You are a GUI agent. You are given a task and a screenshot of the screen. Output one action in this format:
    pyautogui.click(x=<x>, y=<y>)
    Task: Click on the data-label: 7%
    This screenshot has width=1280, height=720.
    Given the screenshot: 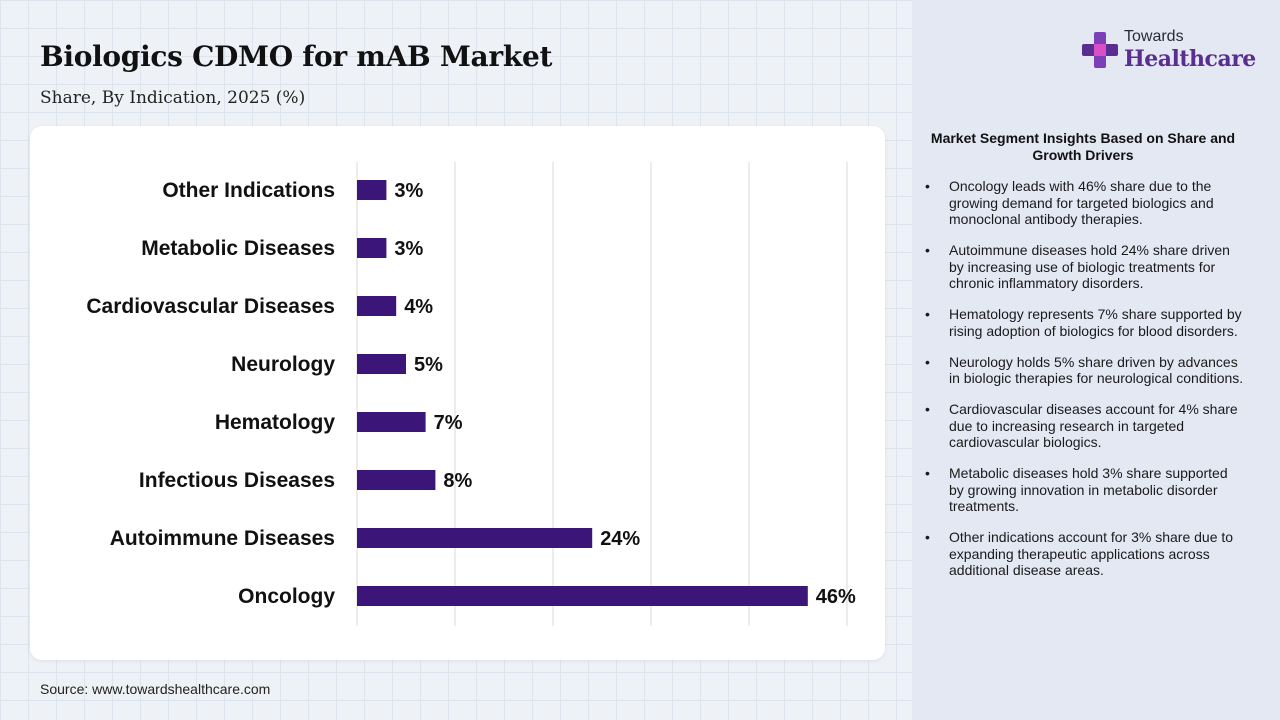 What is the action you would take?
    pyautogui.click(x=448, y=423)
    